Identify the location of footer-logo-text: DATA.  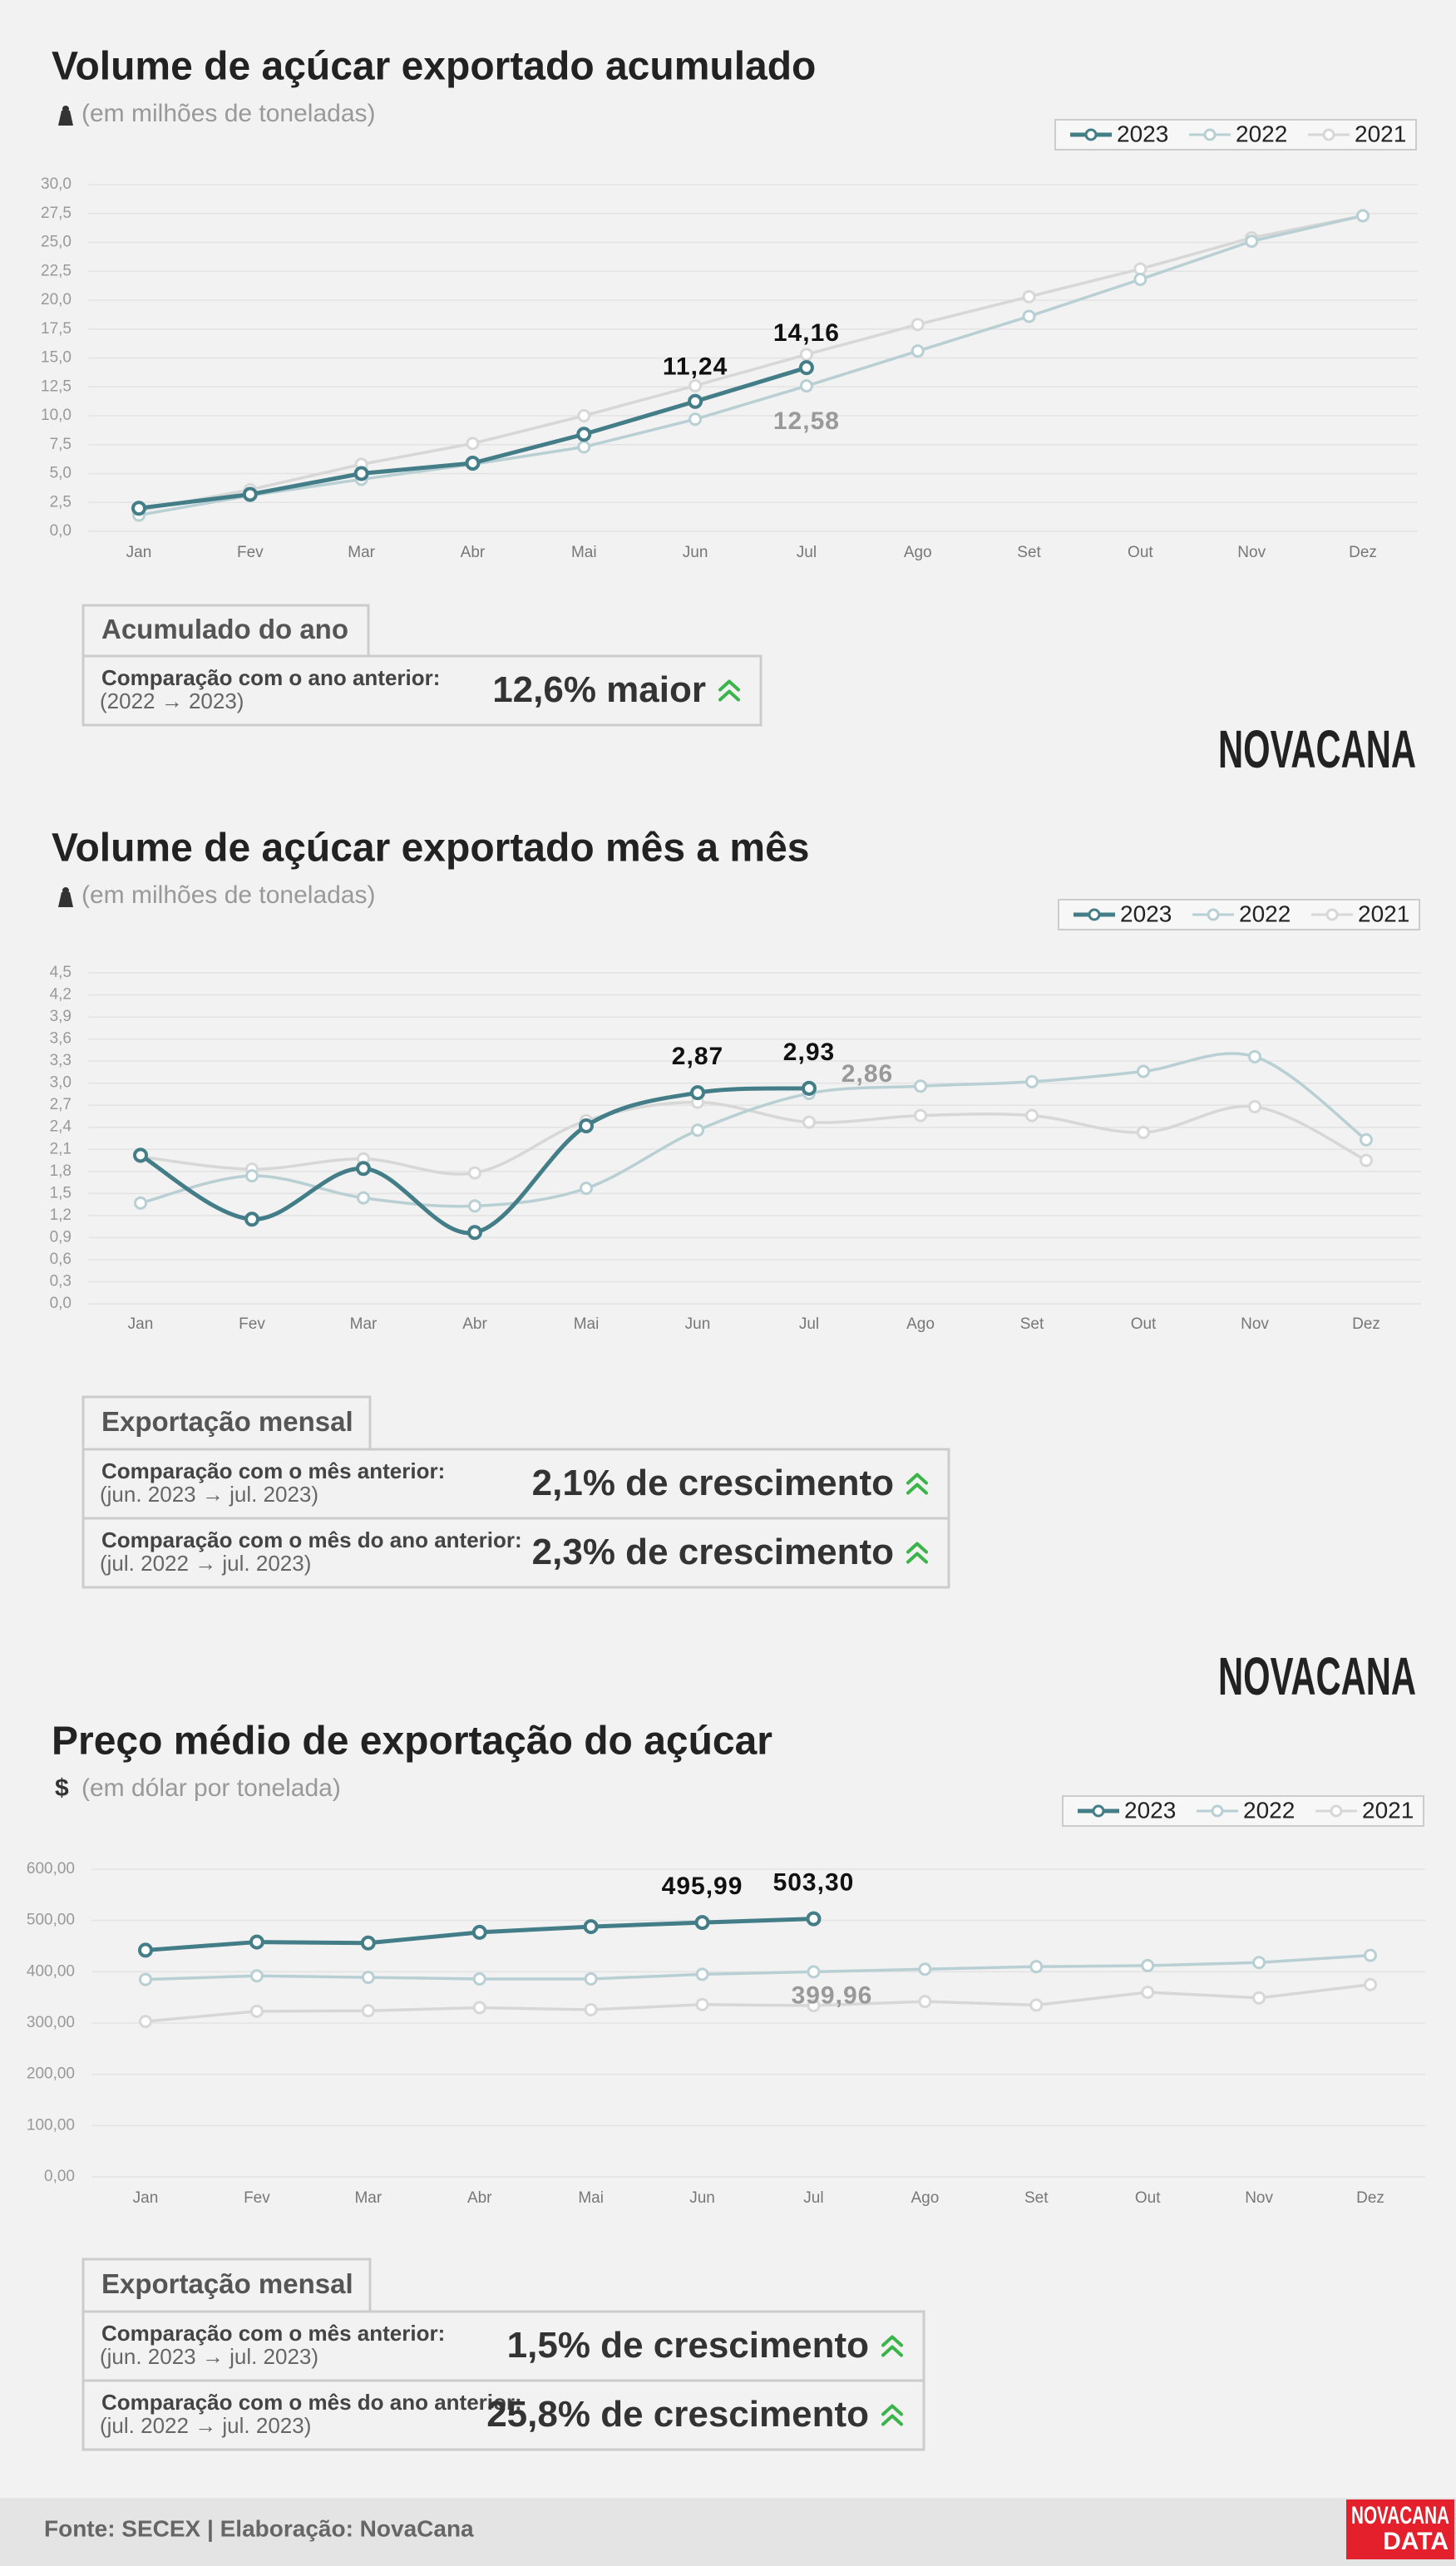
(1416, 2541).